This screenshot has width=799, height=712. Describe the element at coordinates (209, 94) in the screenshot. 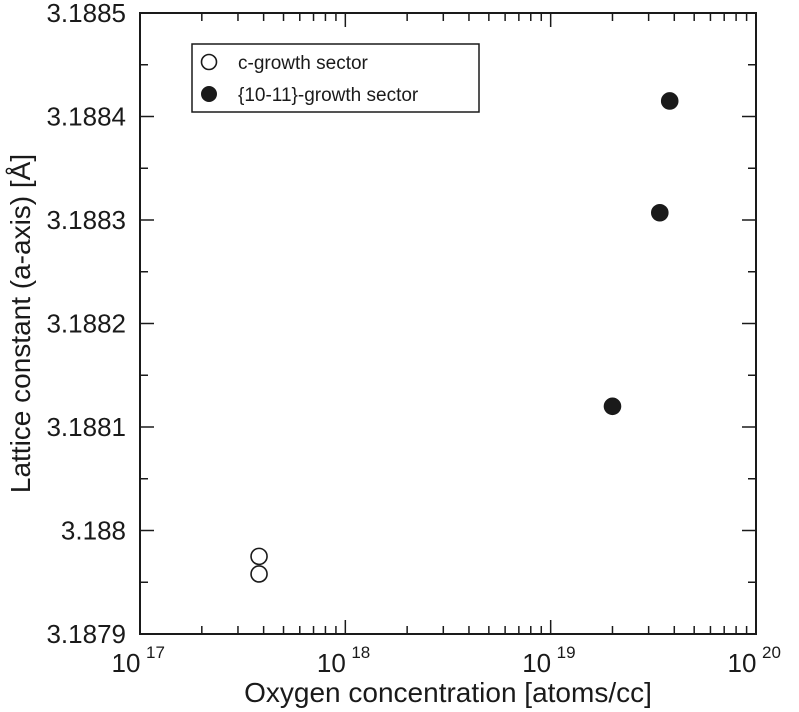

I see `legend-marker-filled-circle` at that location.